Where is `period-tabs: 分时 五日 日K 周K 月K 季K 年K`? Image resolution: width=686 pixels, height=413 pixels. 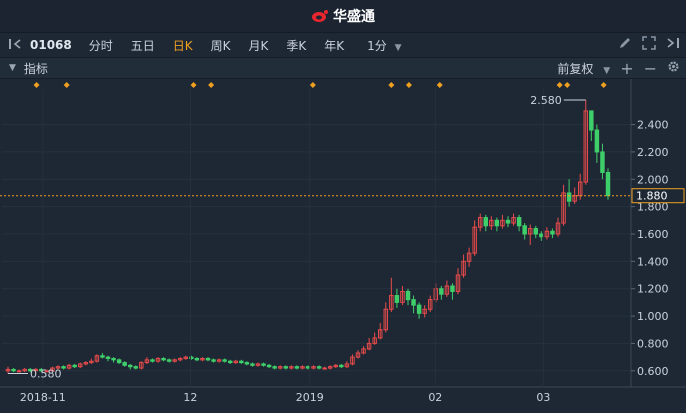 period-tabs: 分时 五日 日K 周K 月K 季K 年K is located at coordinates (216, 45).